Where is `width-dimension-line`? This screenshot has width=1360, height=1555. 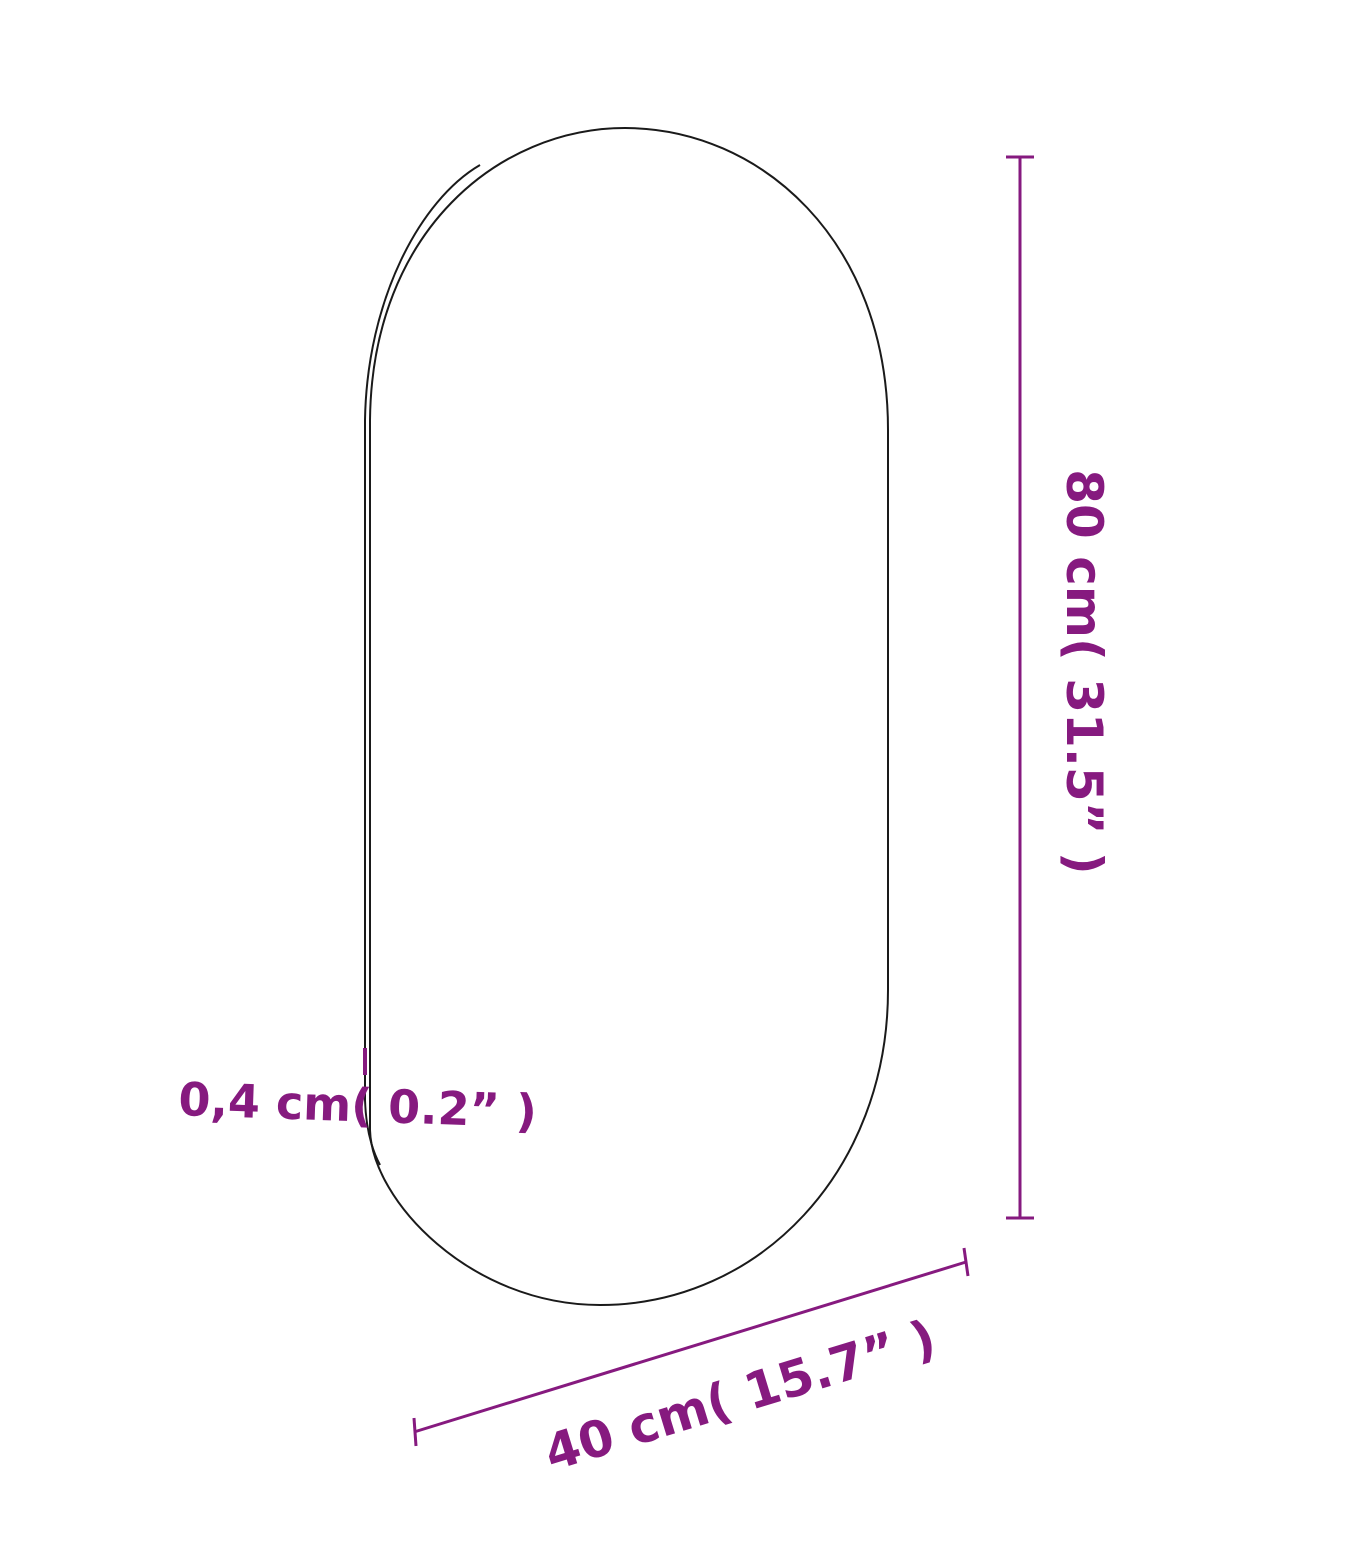 width-dimension-line is located at coordinates (691, 1347).